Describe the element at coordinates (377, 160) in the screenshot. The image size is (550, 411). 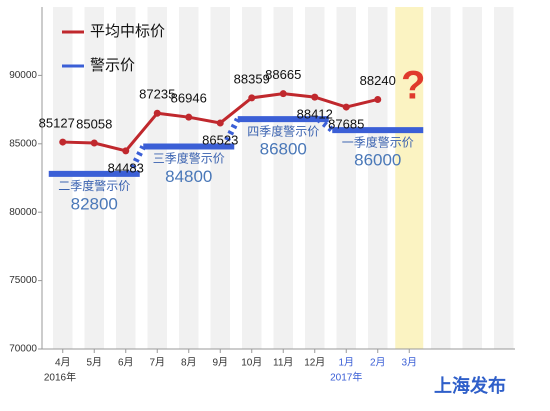
I see `warning-value: 86000` at that location.